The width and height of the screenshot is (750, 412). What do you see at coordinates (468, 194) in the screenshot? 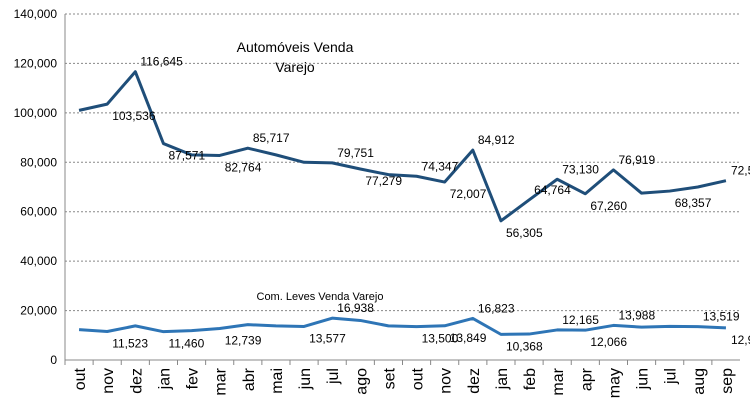
I see `data-label: 72,007` at bounding box center [468, 194].